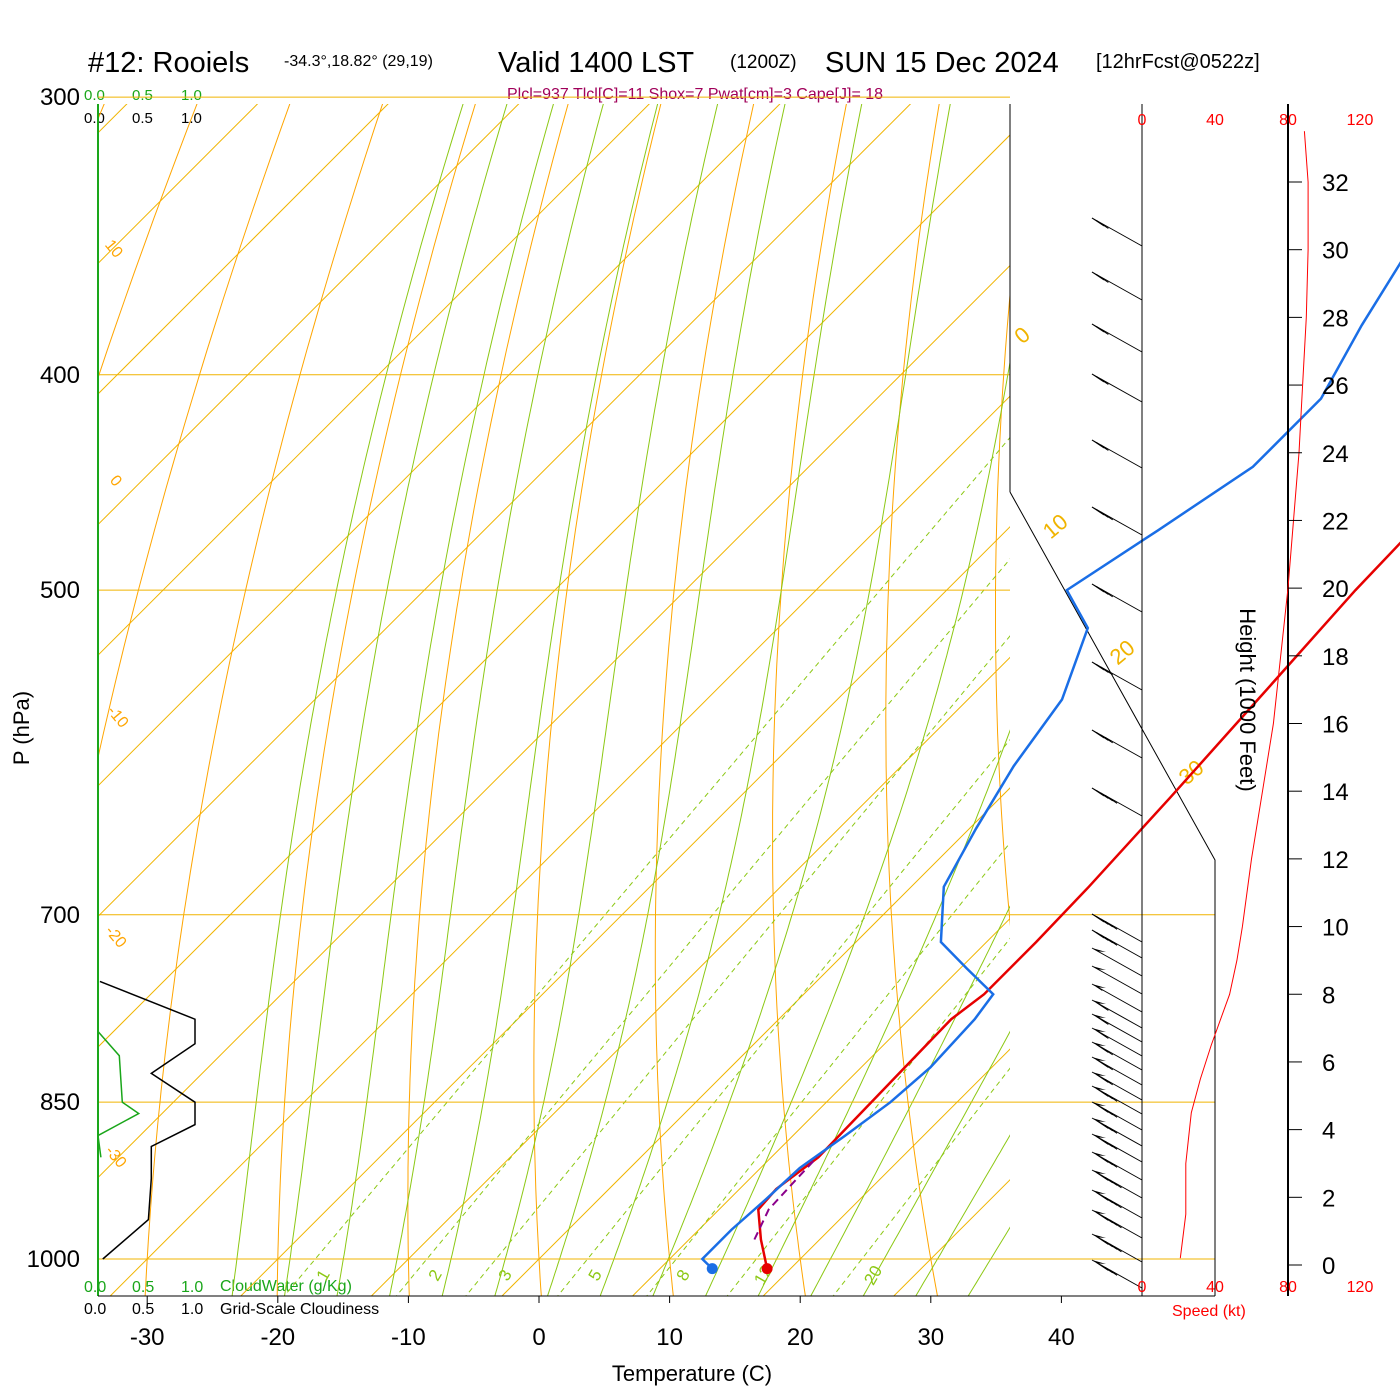 The width and height of the screenshot is (1400, 1400). Describe the element at coordinates (60, 375) in the screenshot. I see `y-tick-label: 400` at that location.